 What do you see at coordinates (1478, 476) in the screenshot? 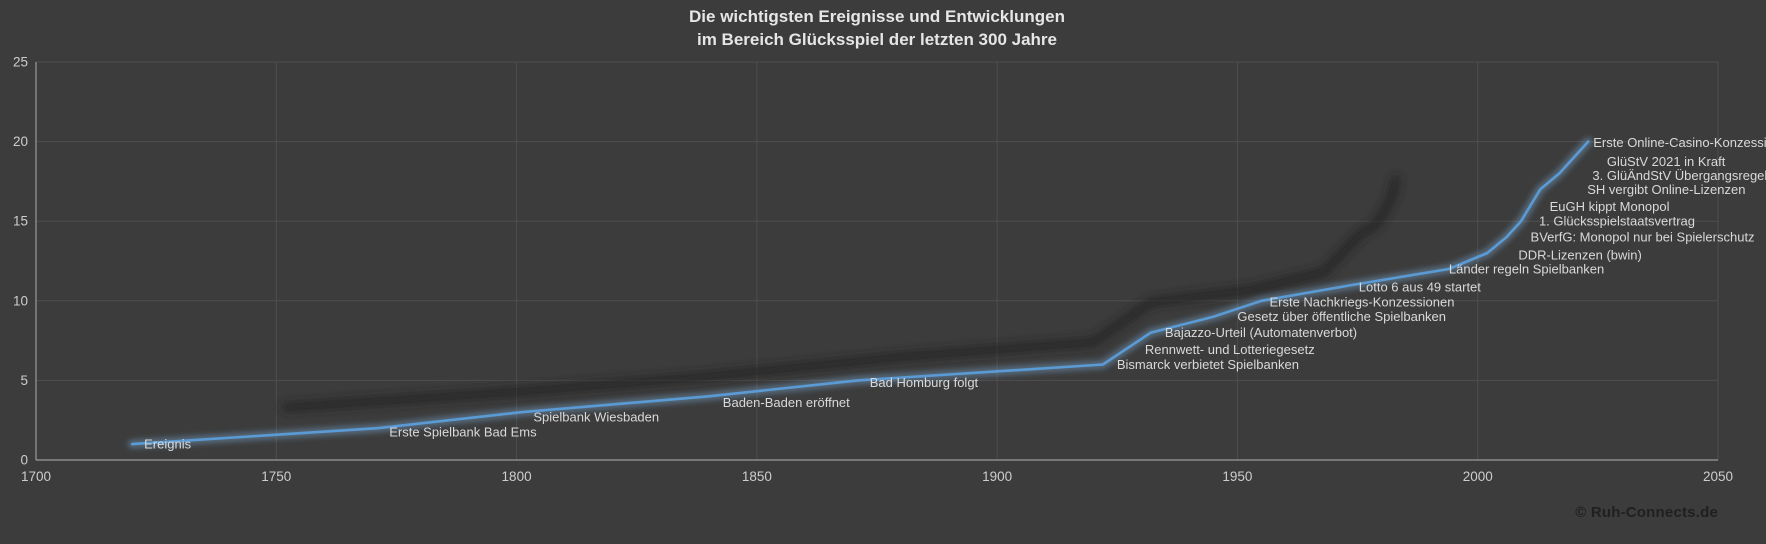
I see `x-tick-label: 2000` at bounding box center [1478, 476].